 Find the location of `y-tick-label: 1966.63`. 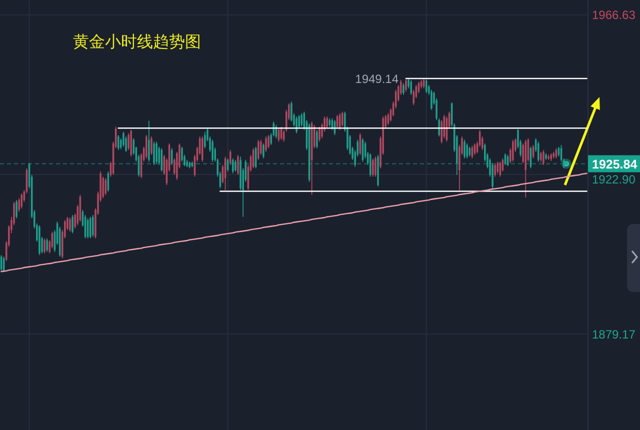

y-tick-label: 1966.63 is located at coordinates (614, 15).